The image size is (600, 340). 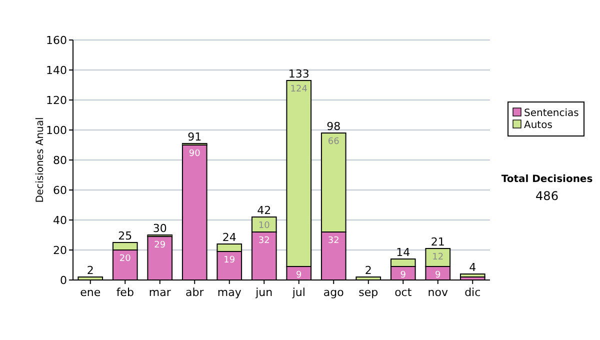 What do you see at coordinates (299, 74) in the screenshot?
I see `total-label: 133` at bounding box center [299, 74].